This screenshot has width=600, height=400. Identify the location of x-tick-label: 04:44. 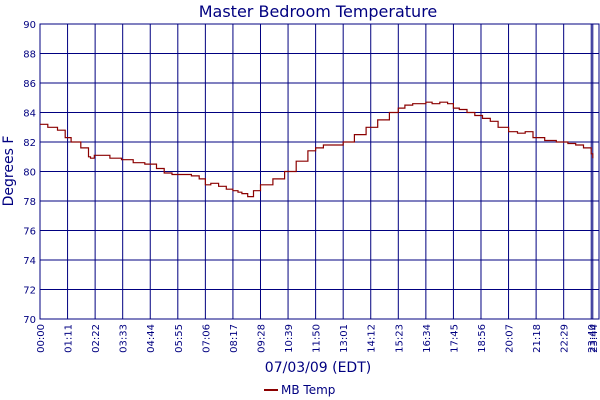
(151, 338).